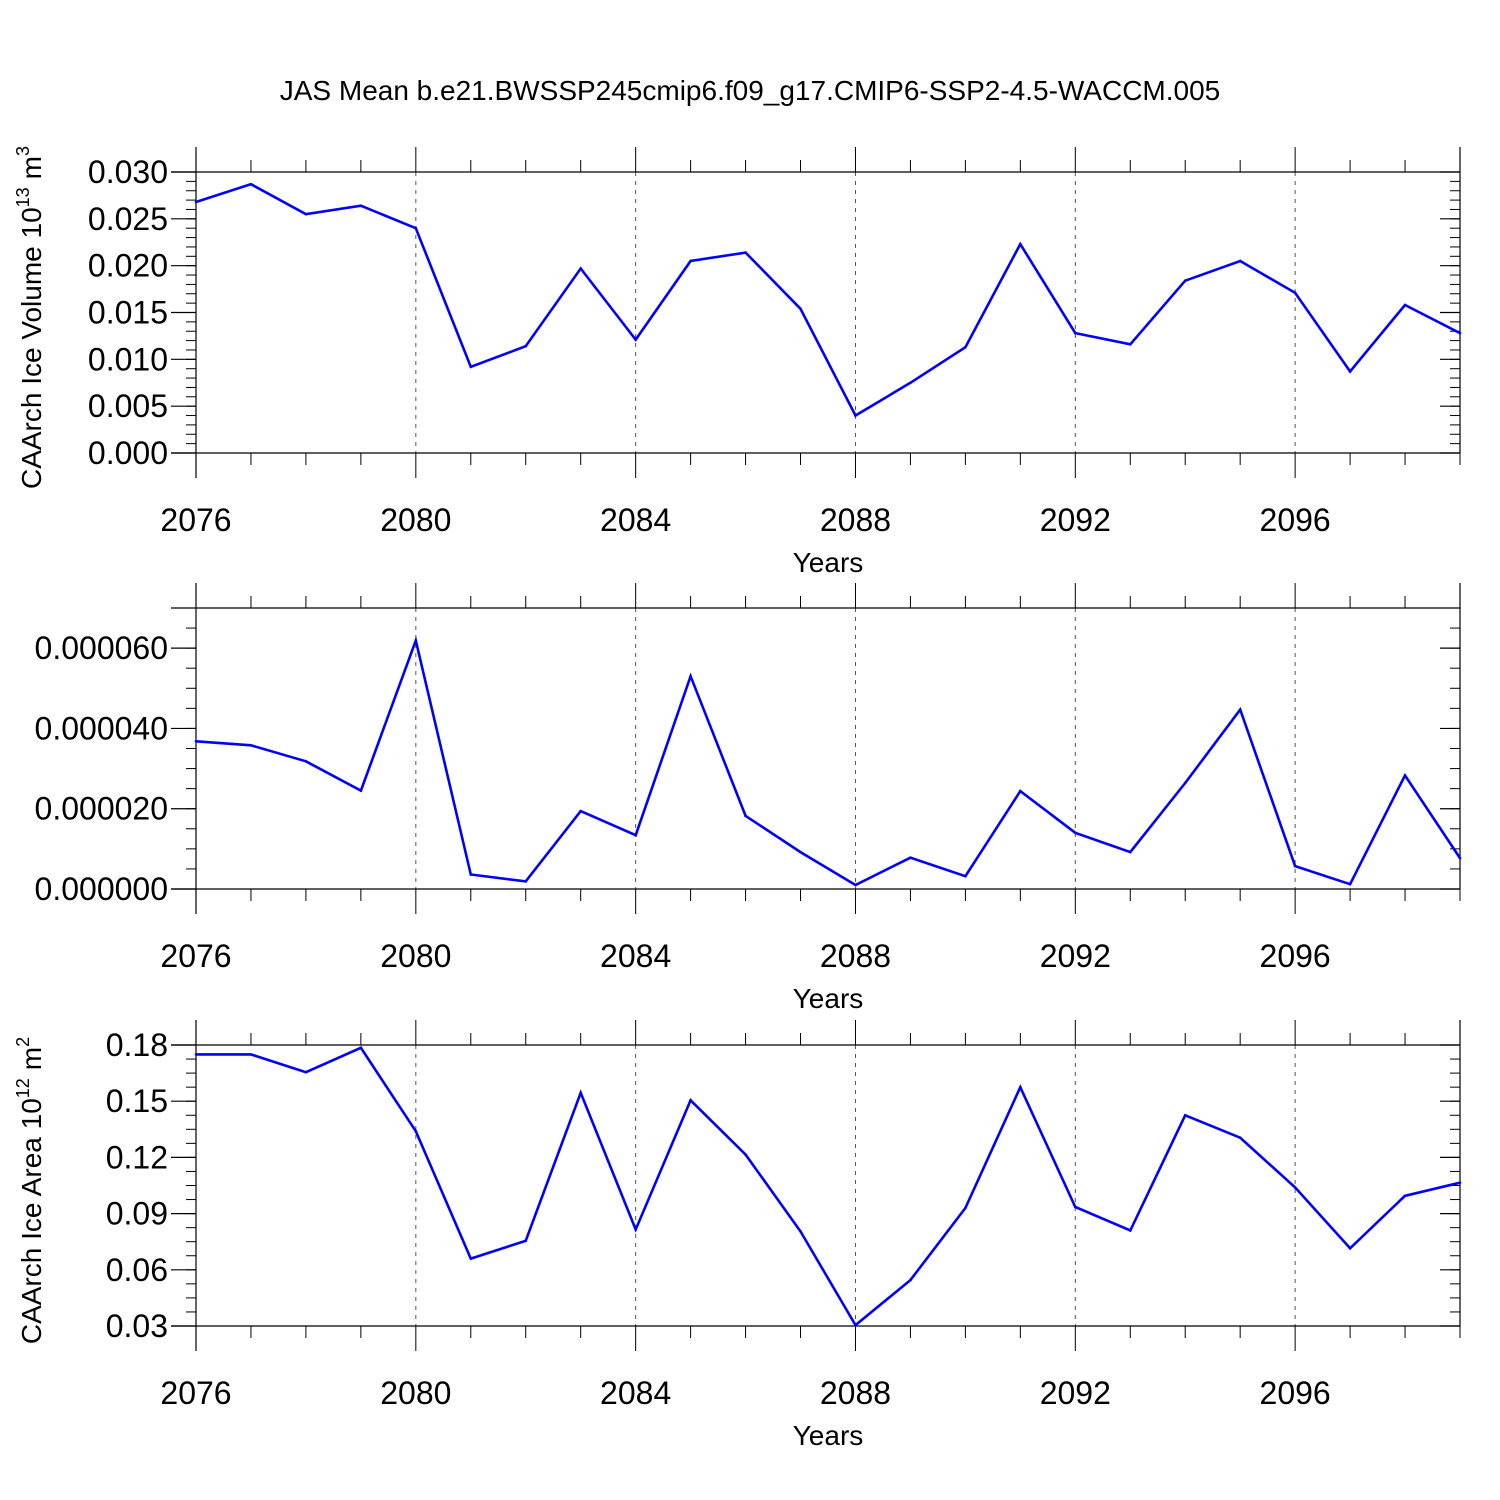  Describe the element at coordinates (128, 219) in the screenshot. I see `y-tick-label: 0.025` at that location.